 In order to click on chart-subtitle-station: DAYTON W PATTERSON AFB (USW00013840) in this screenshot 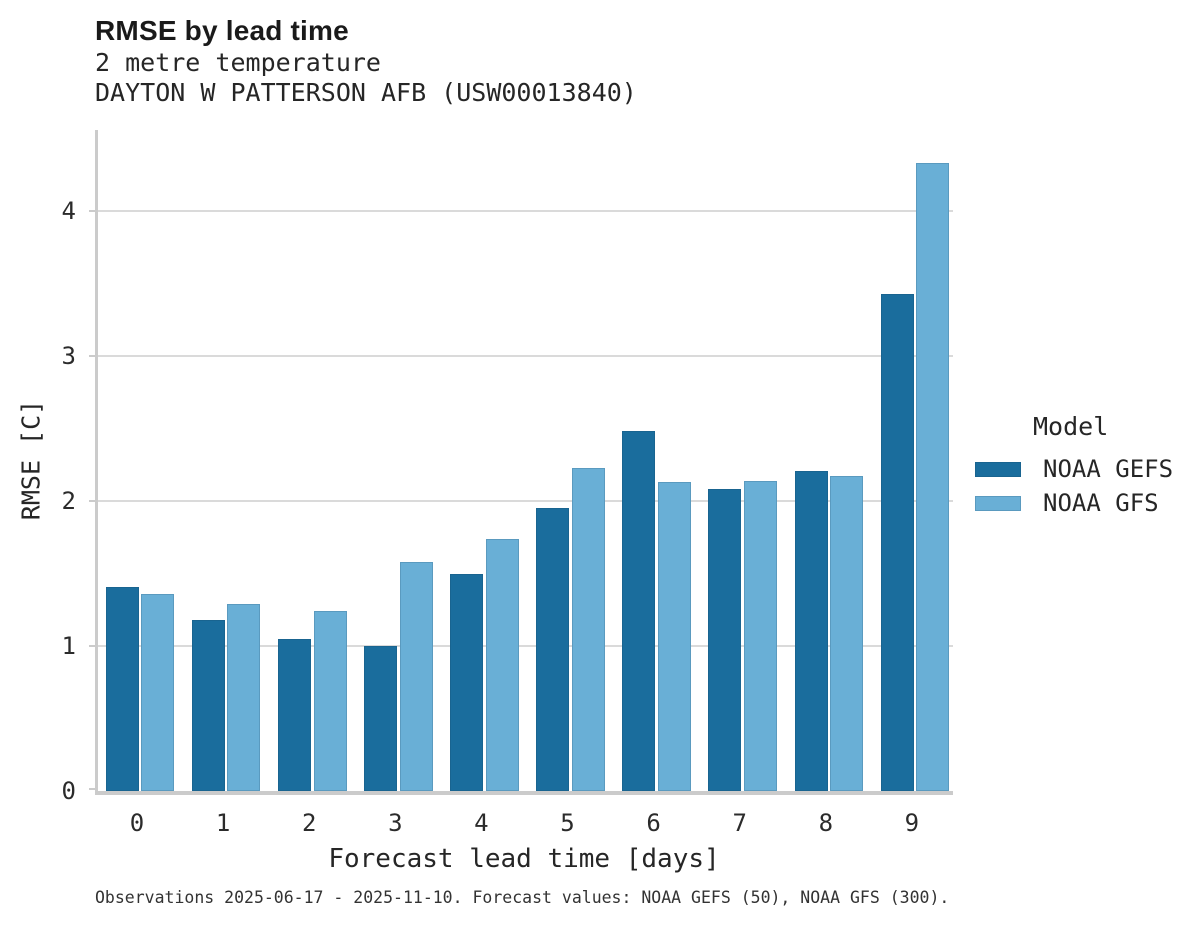, I will do `click(366, 92)`.